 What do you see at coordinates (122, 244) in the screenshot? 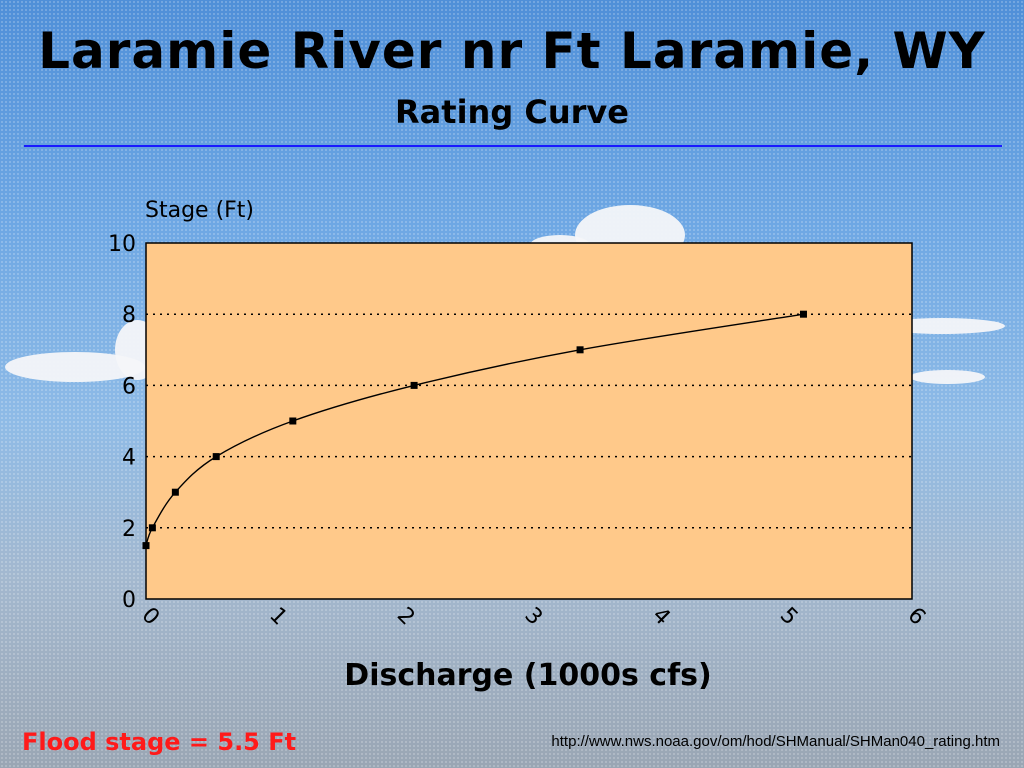
I see `y-tick-label: 10` at bounding box center [122, 244].